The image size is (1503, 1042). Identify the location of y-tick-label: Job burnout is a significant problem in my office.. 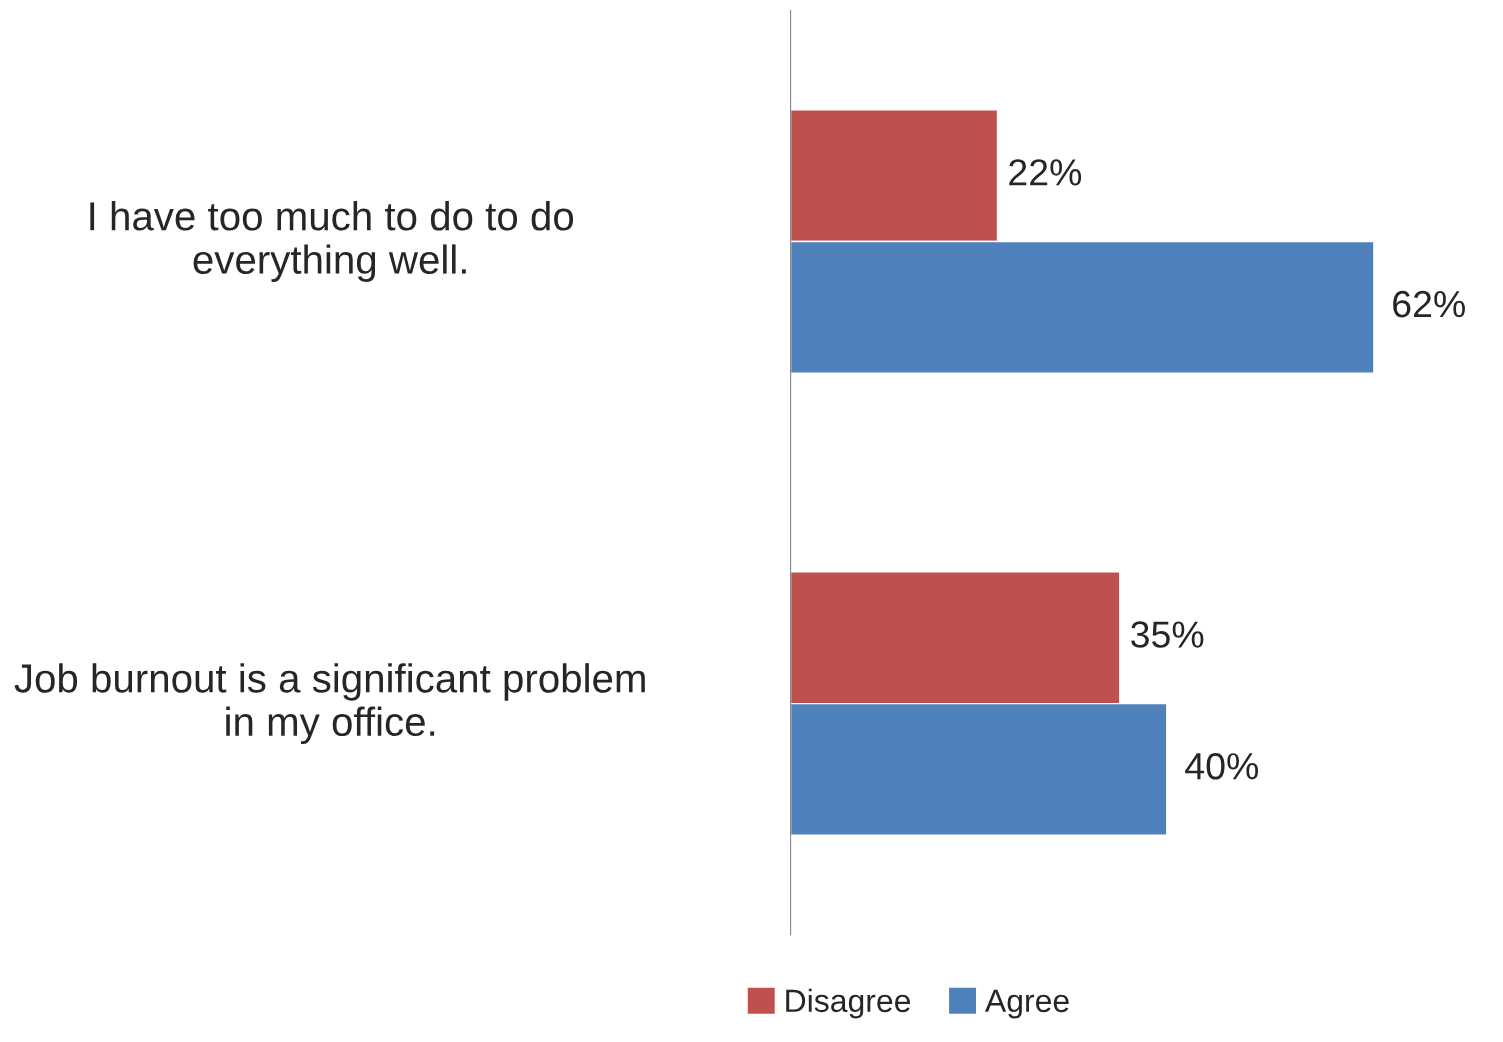
(329, 704).